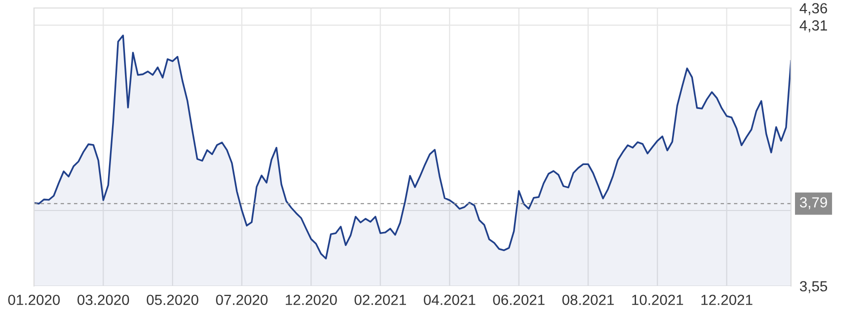 This screenshot has height=324, width=842. Describe the element at coordinates (814, 203) in the screenshot. I see `ref-line-label: 3,79` at that location.